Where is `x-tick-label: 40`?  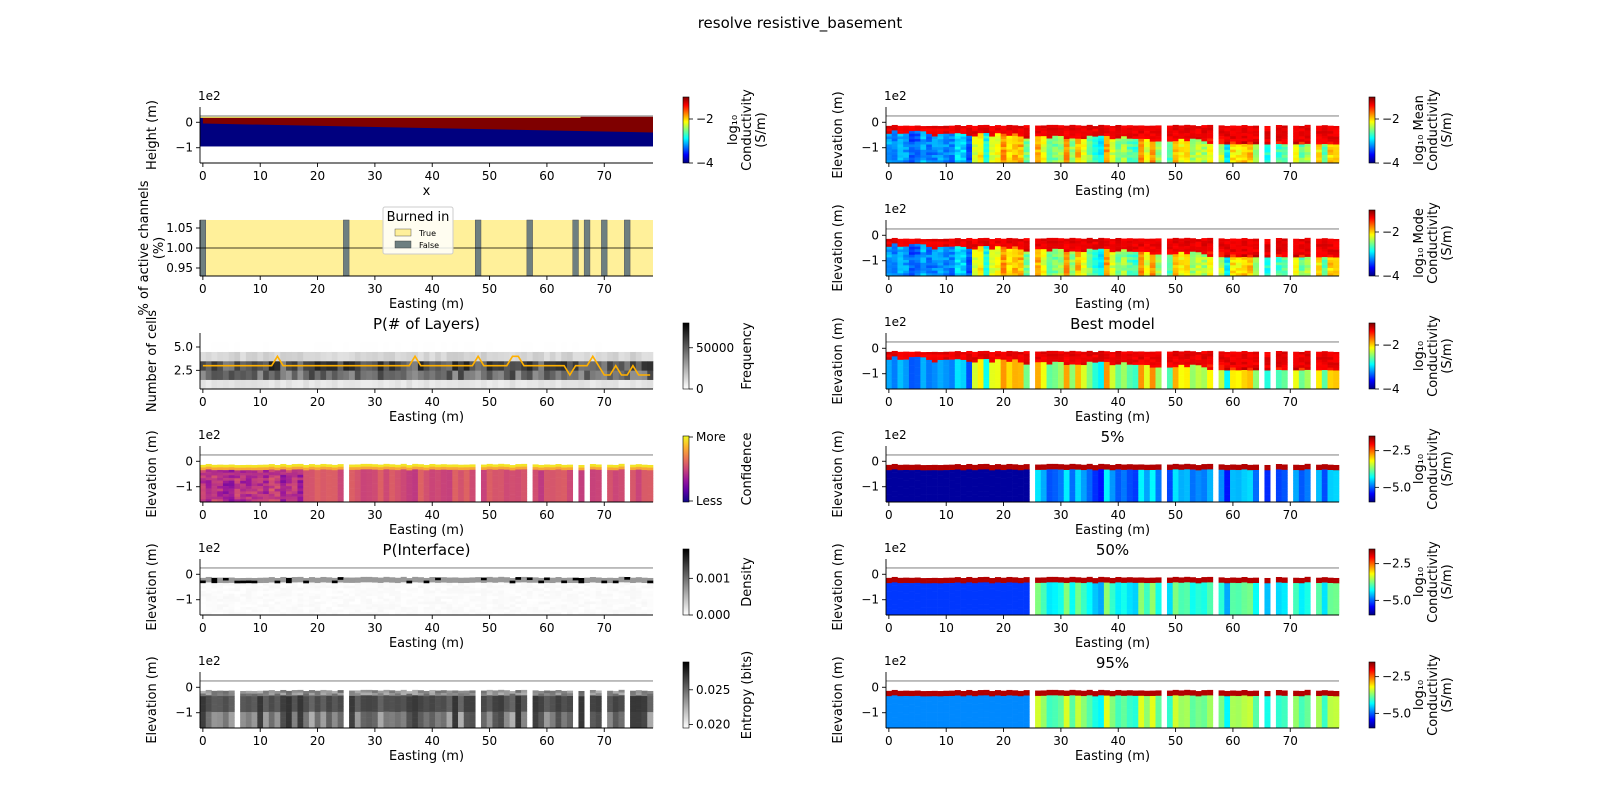 x-tick-label: 40 is located at coordinates (432, 741).